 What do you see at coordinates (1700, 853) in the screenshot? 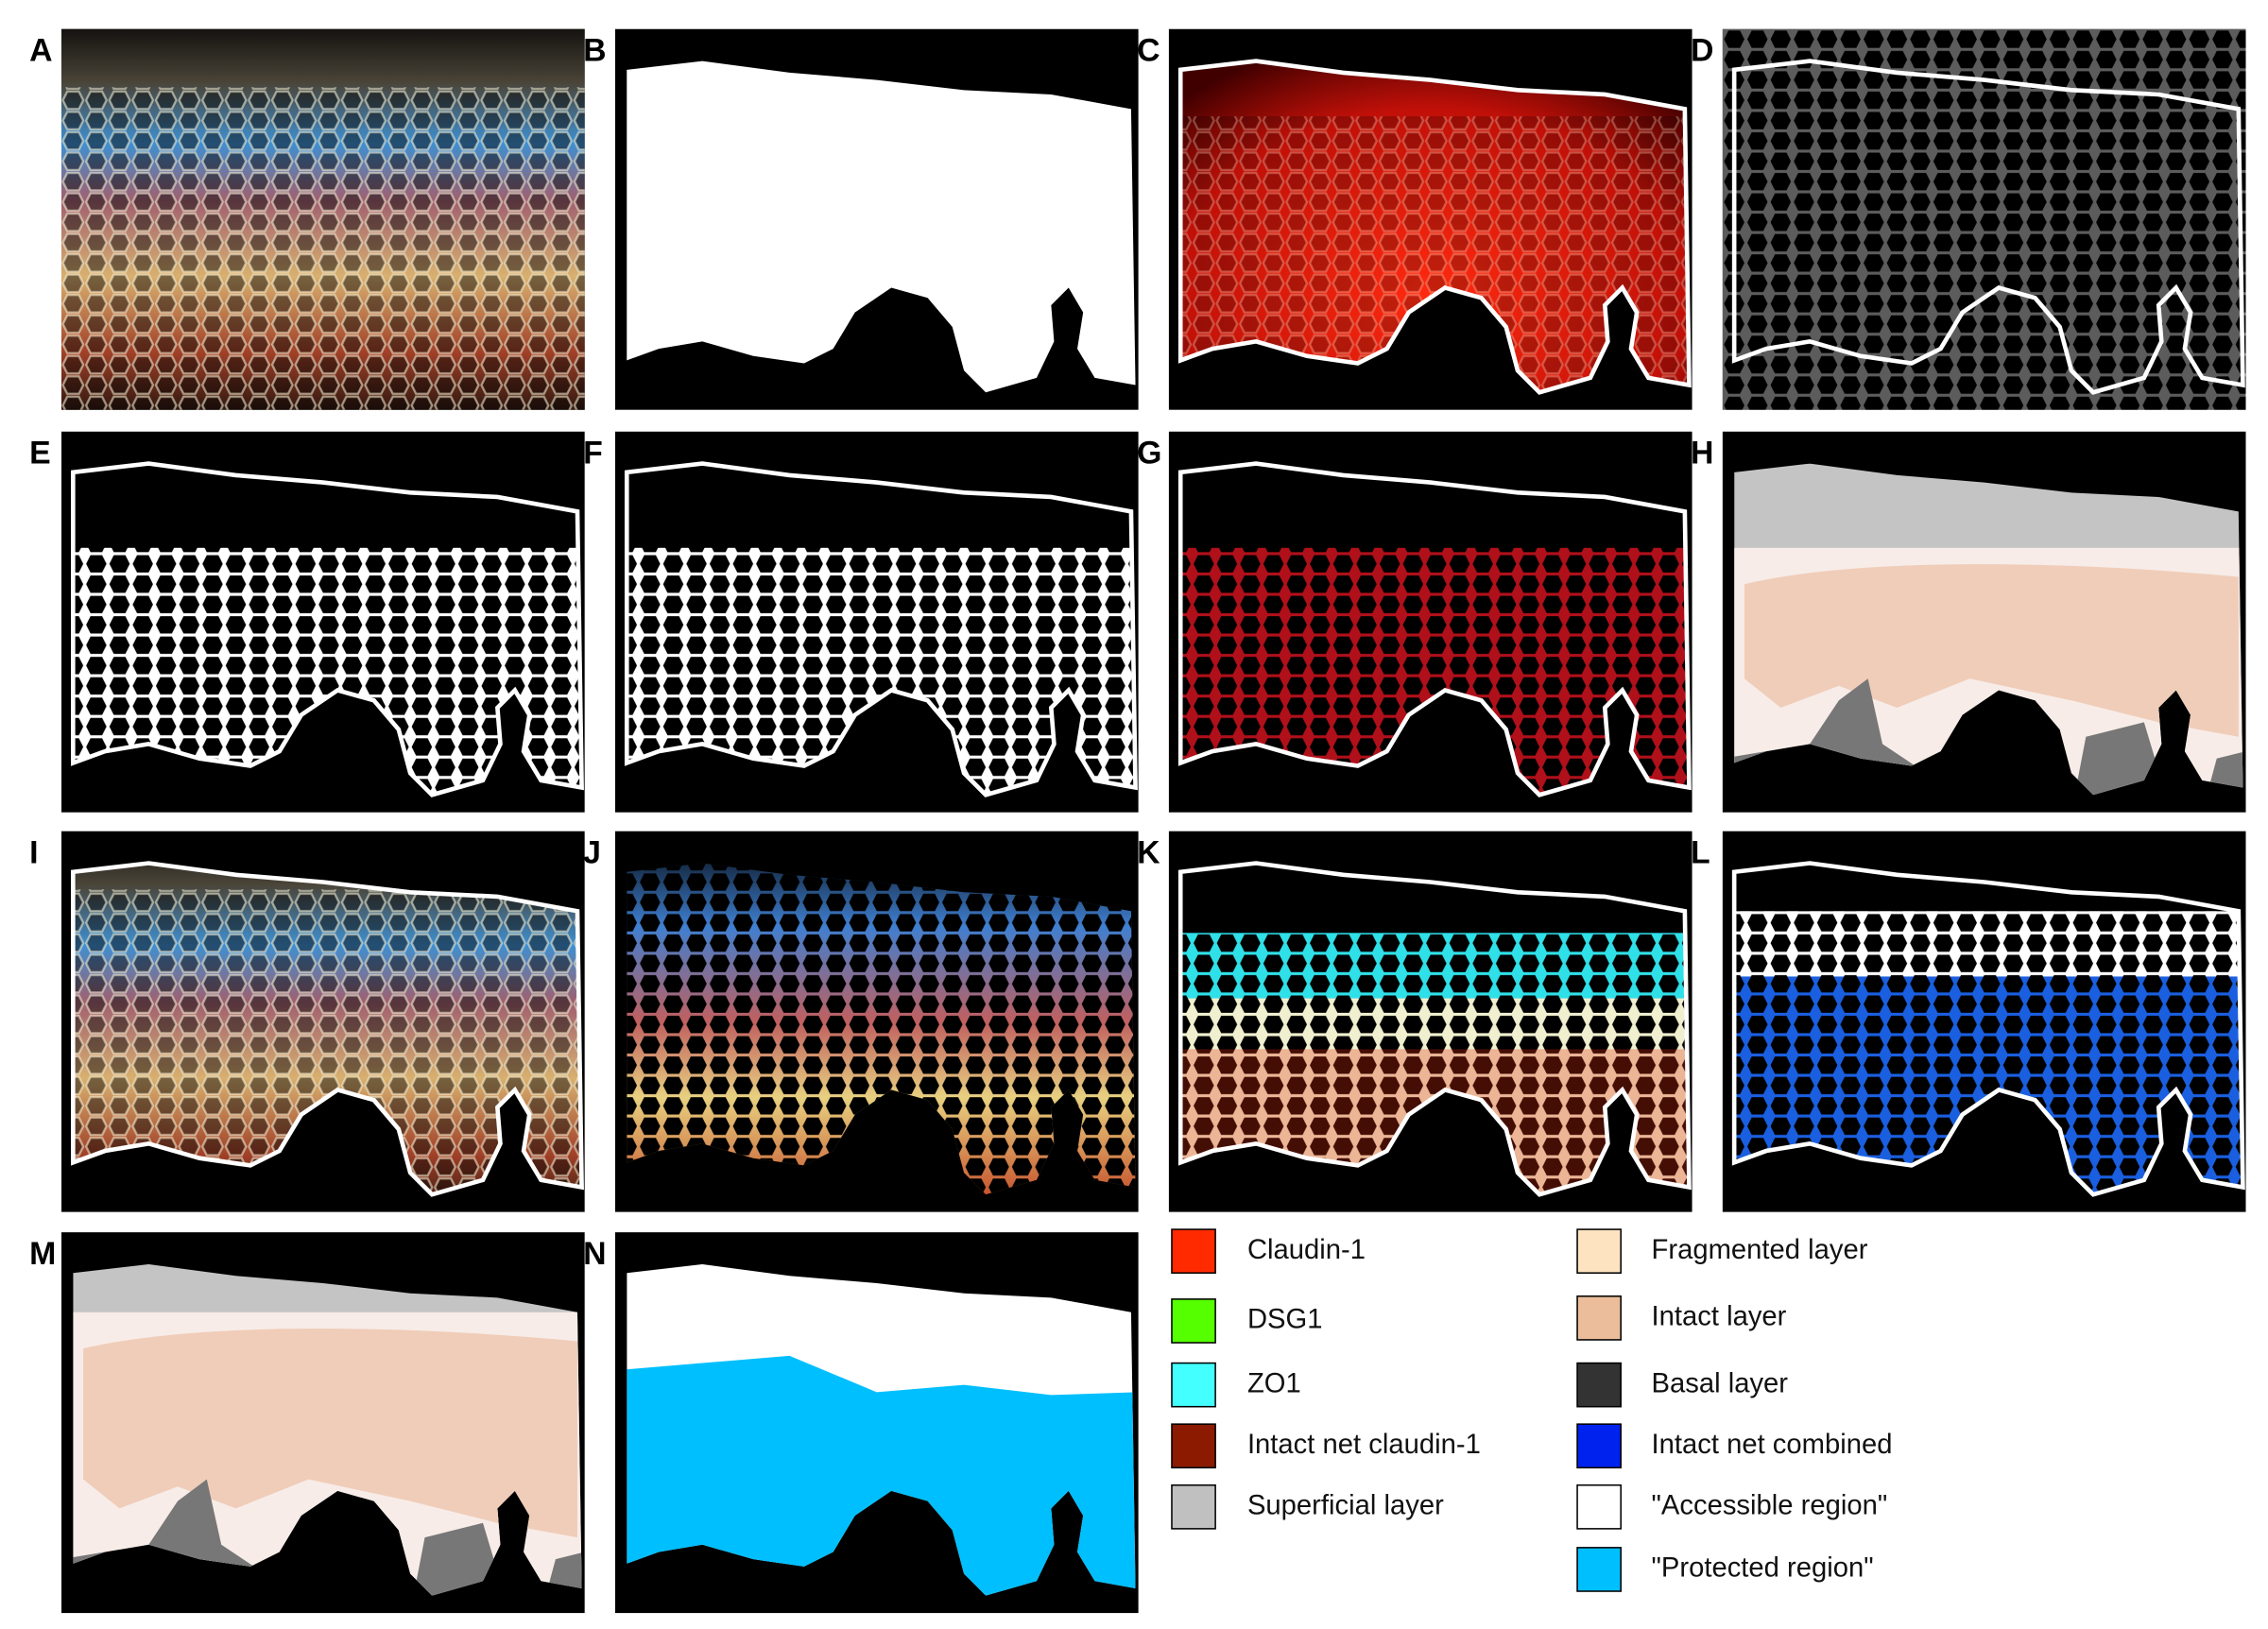
I see `panel-label: L` at bounding box center [1700, 853].